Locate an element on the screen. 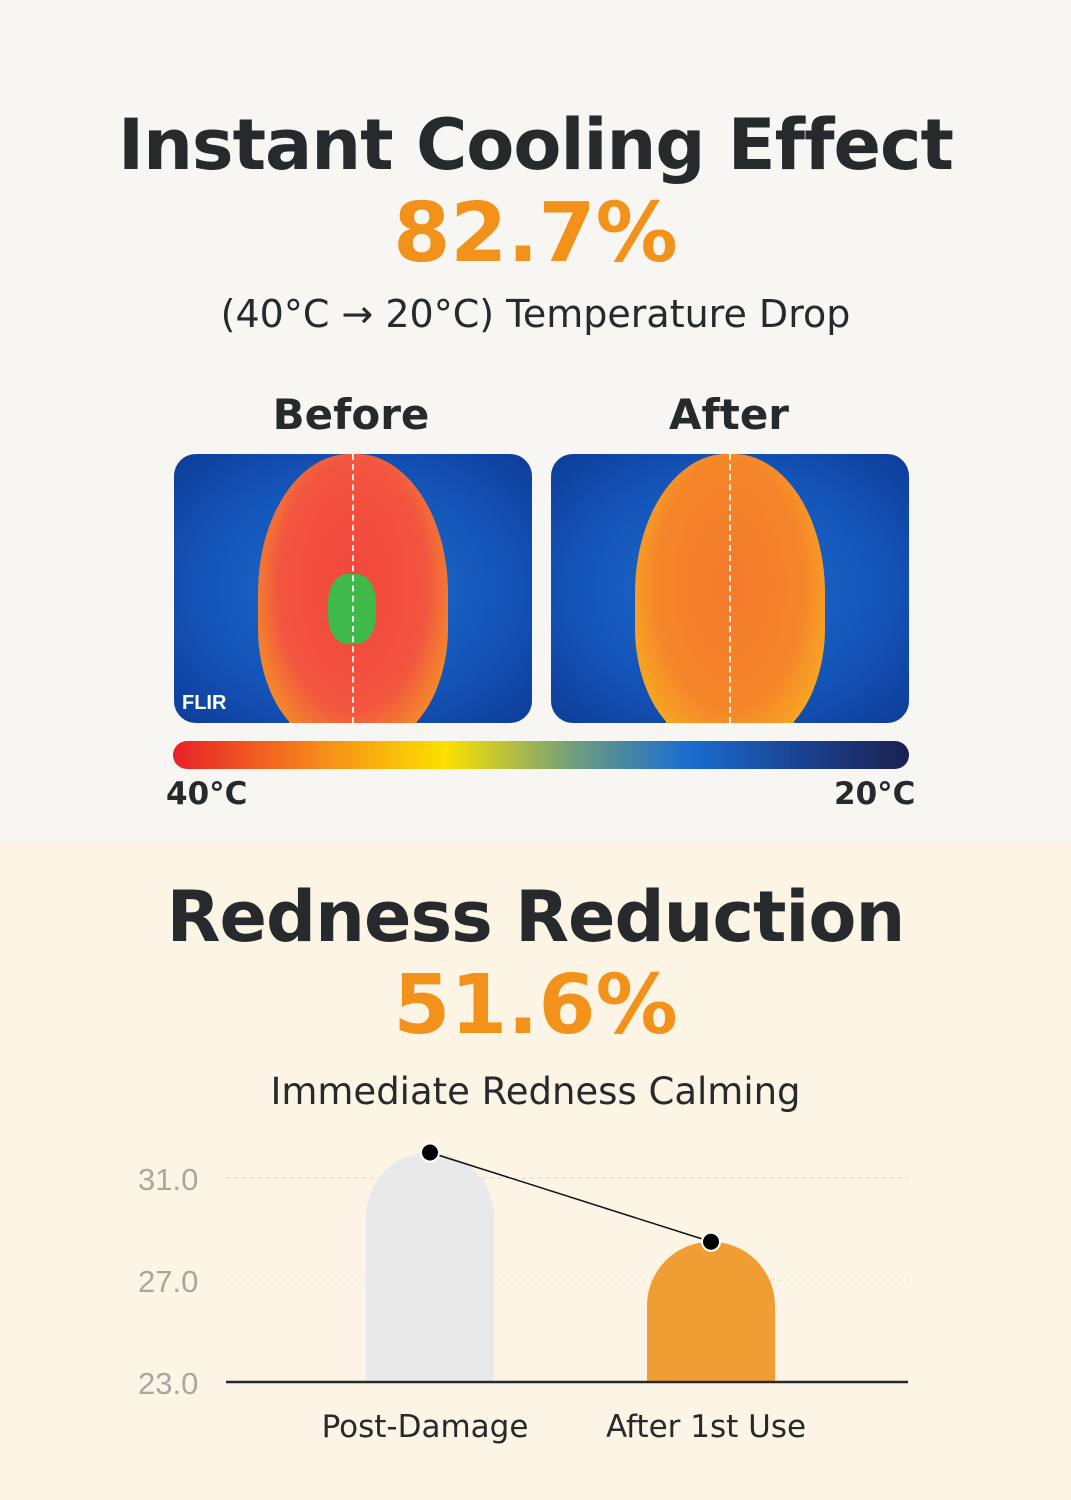 The width and height of the screenshot is (1071, 1500). cooling-title: Instant Cooling Effect is located at coordinates (536, 145).